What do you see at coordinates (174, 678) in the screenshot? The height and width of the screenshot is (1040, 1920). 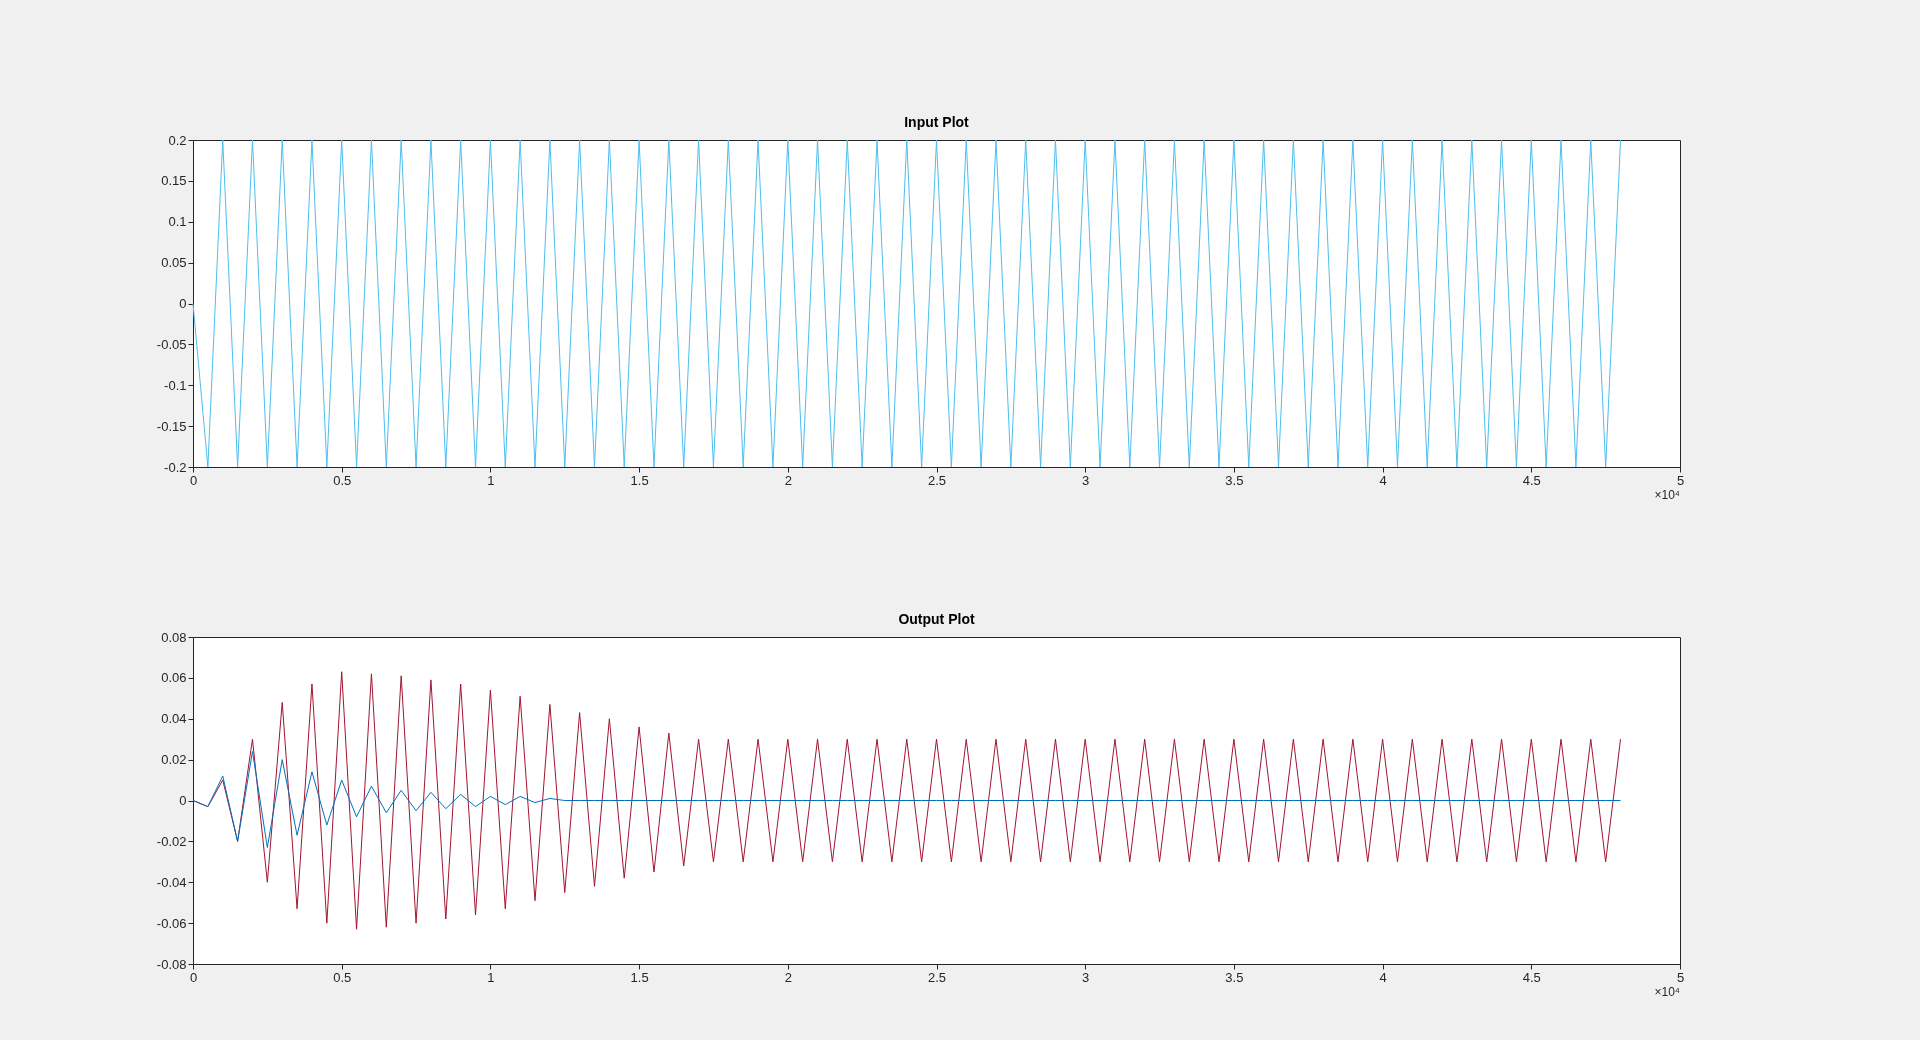 I see `y-tick-label: 0.06` at bounding box center [174, 678].